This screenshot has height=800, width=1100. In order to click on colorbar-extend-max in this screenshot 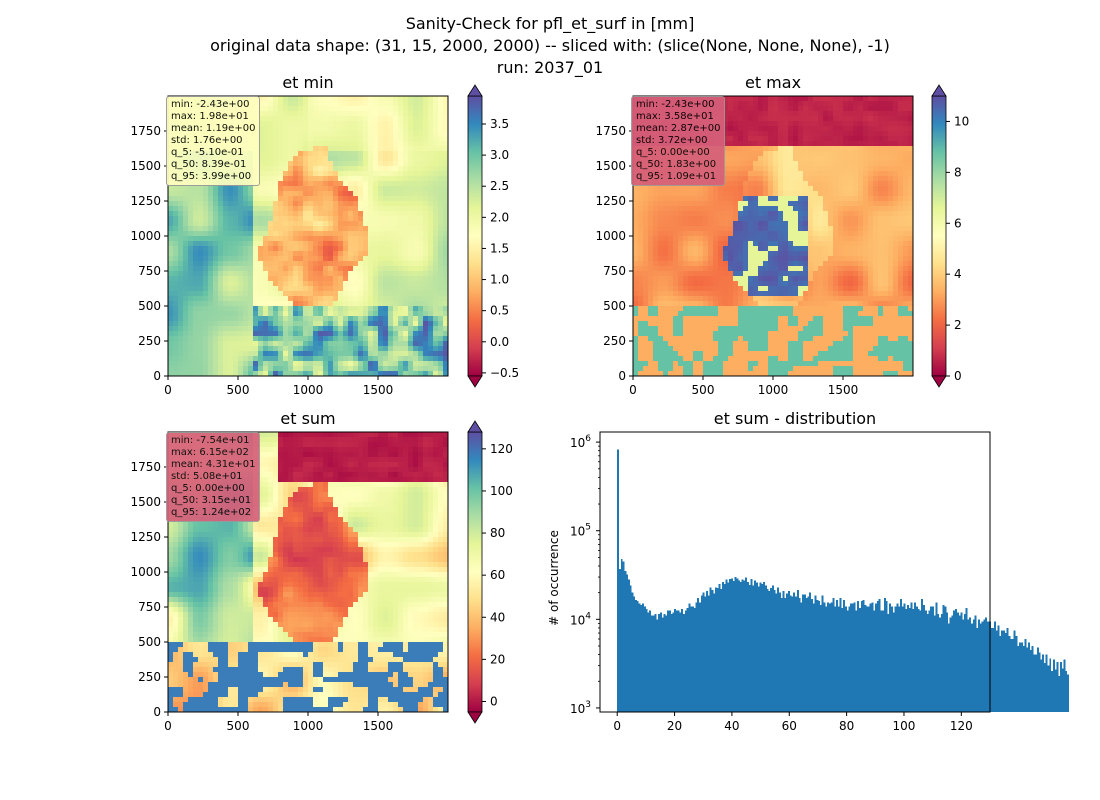, I will do `click(475, 90)`.